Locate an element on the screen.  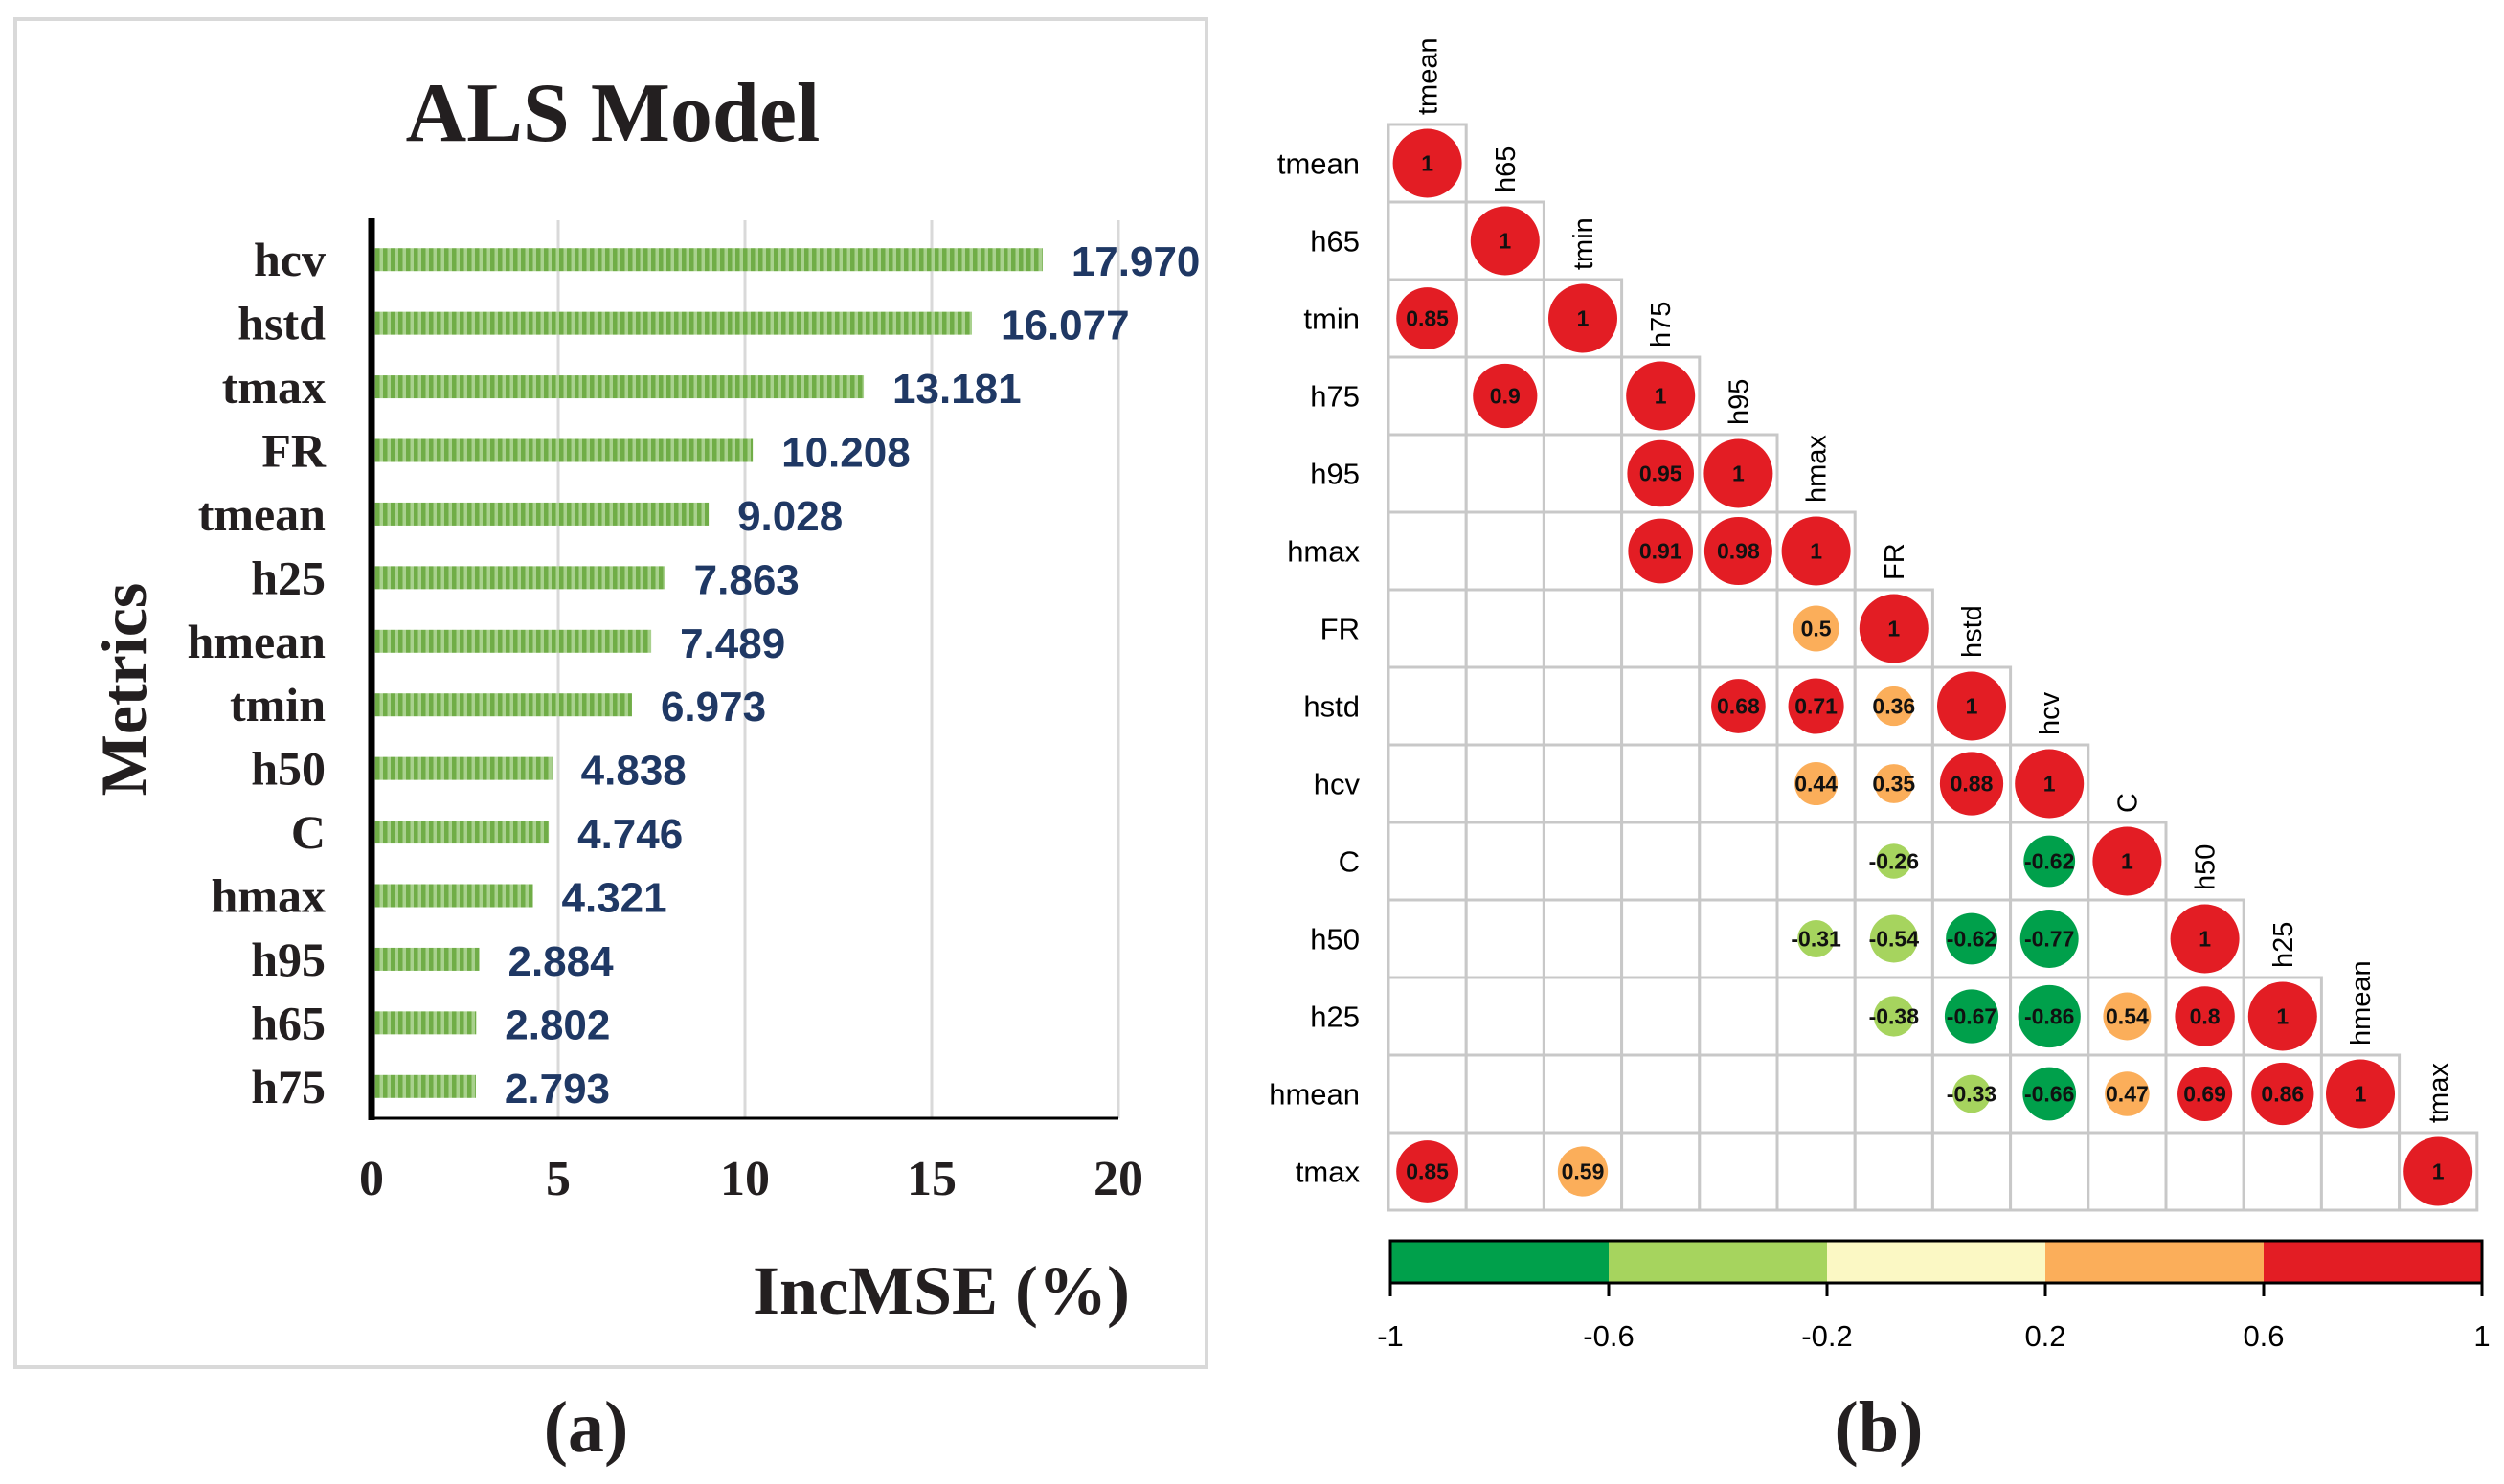
value-label: 7.863 is located at coordinates (747, 579).